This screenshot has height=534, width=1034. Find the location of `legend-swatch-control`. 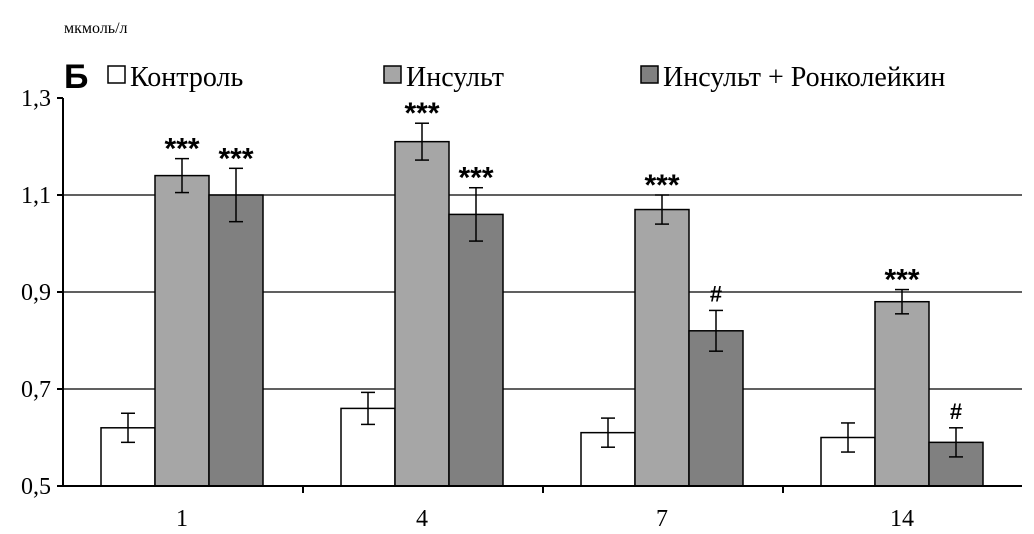

legend-swatch-control is located at coordinates (116, 74).